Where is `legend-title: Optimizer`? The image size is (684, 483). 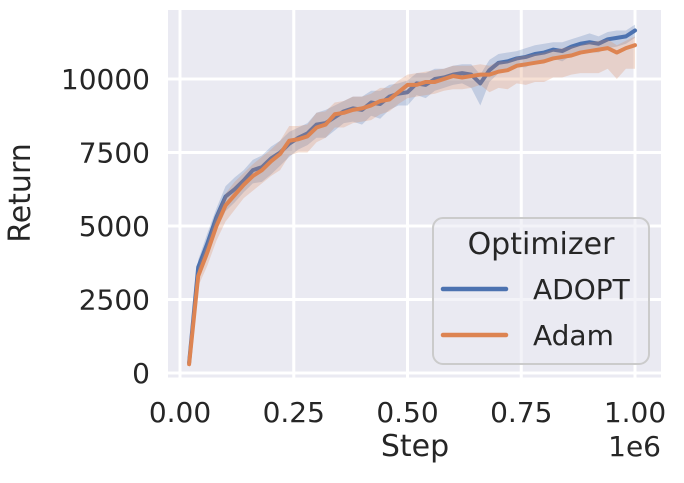 legend-title: Optimizer is located at coordinates (542, 244).